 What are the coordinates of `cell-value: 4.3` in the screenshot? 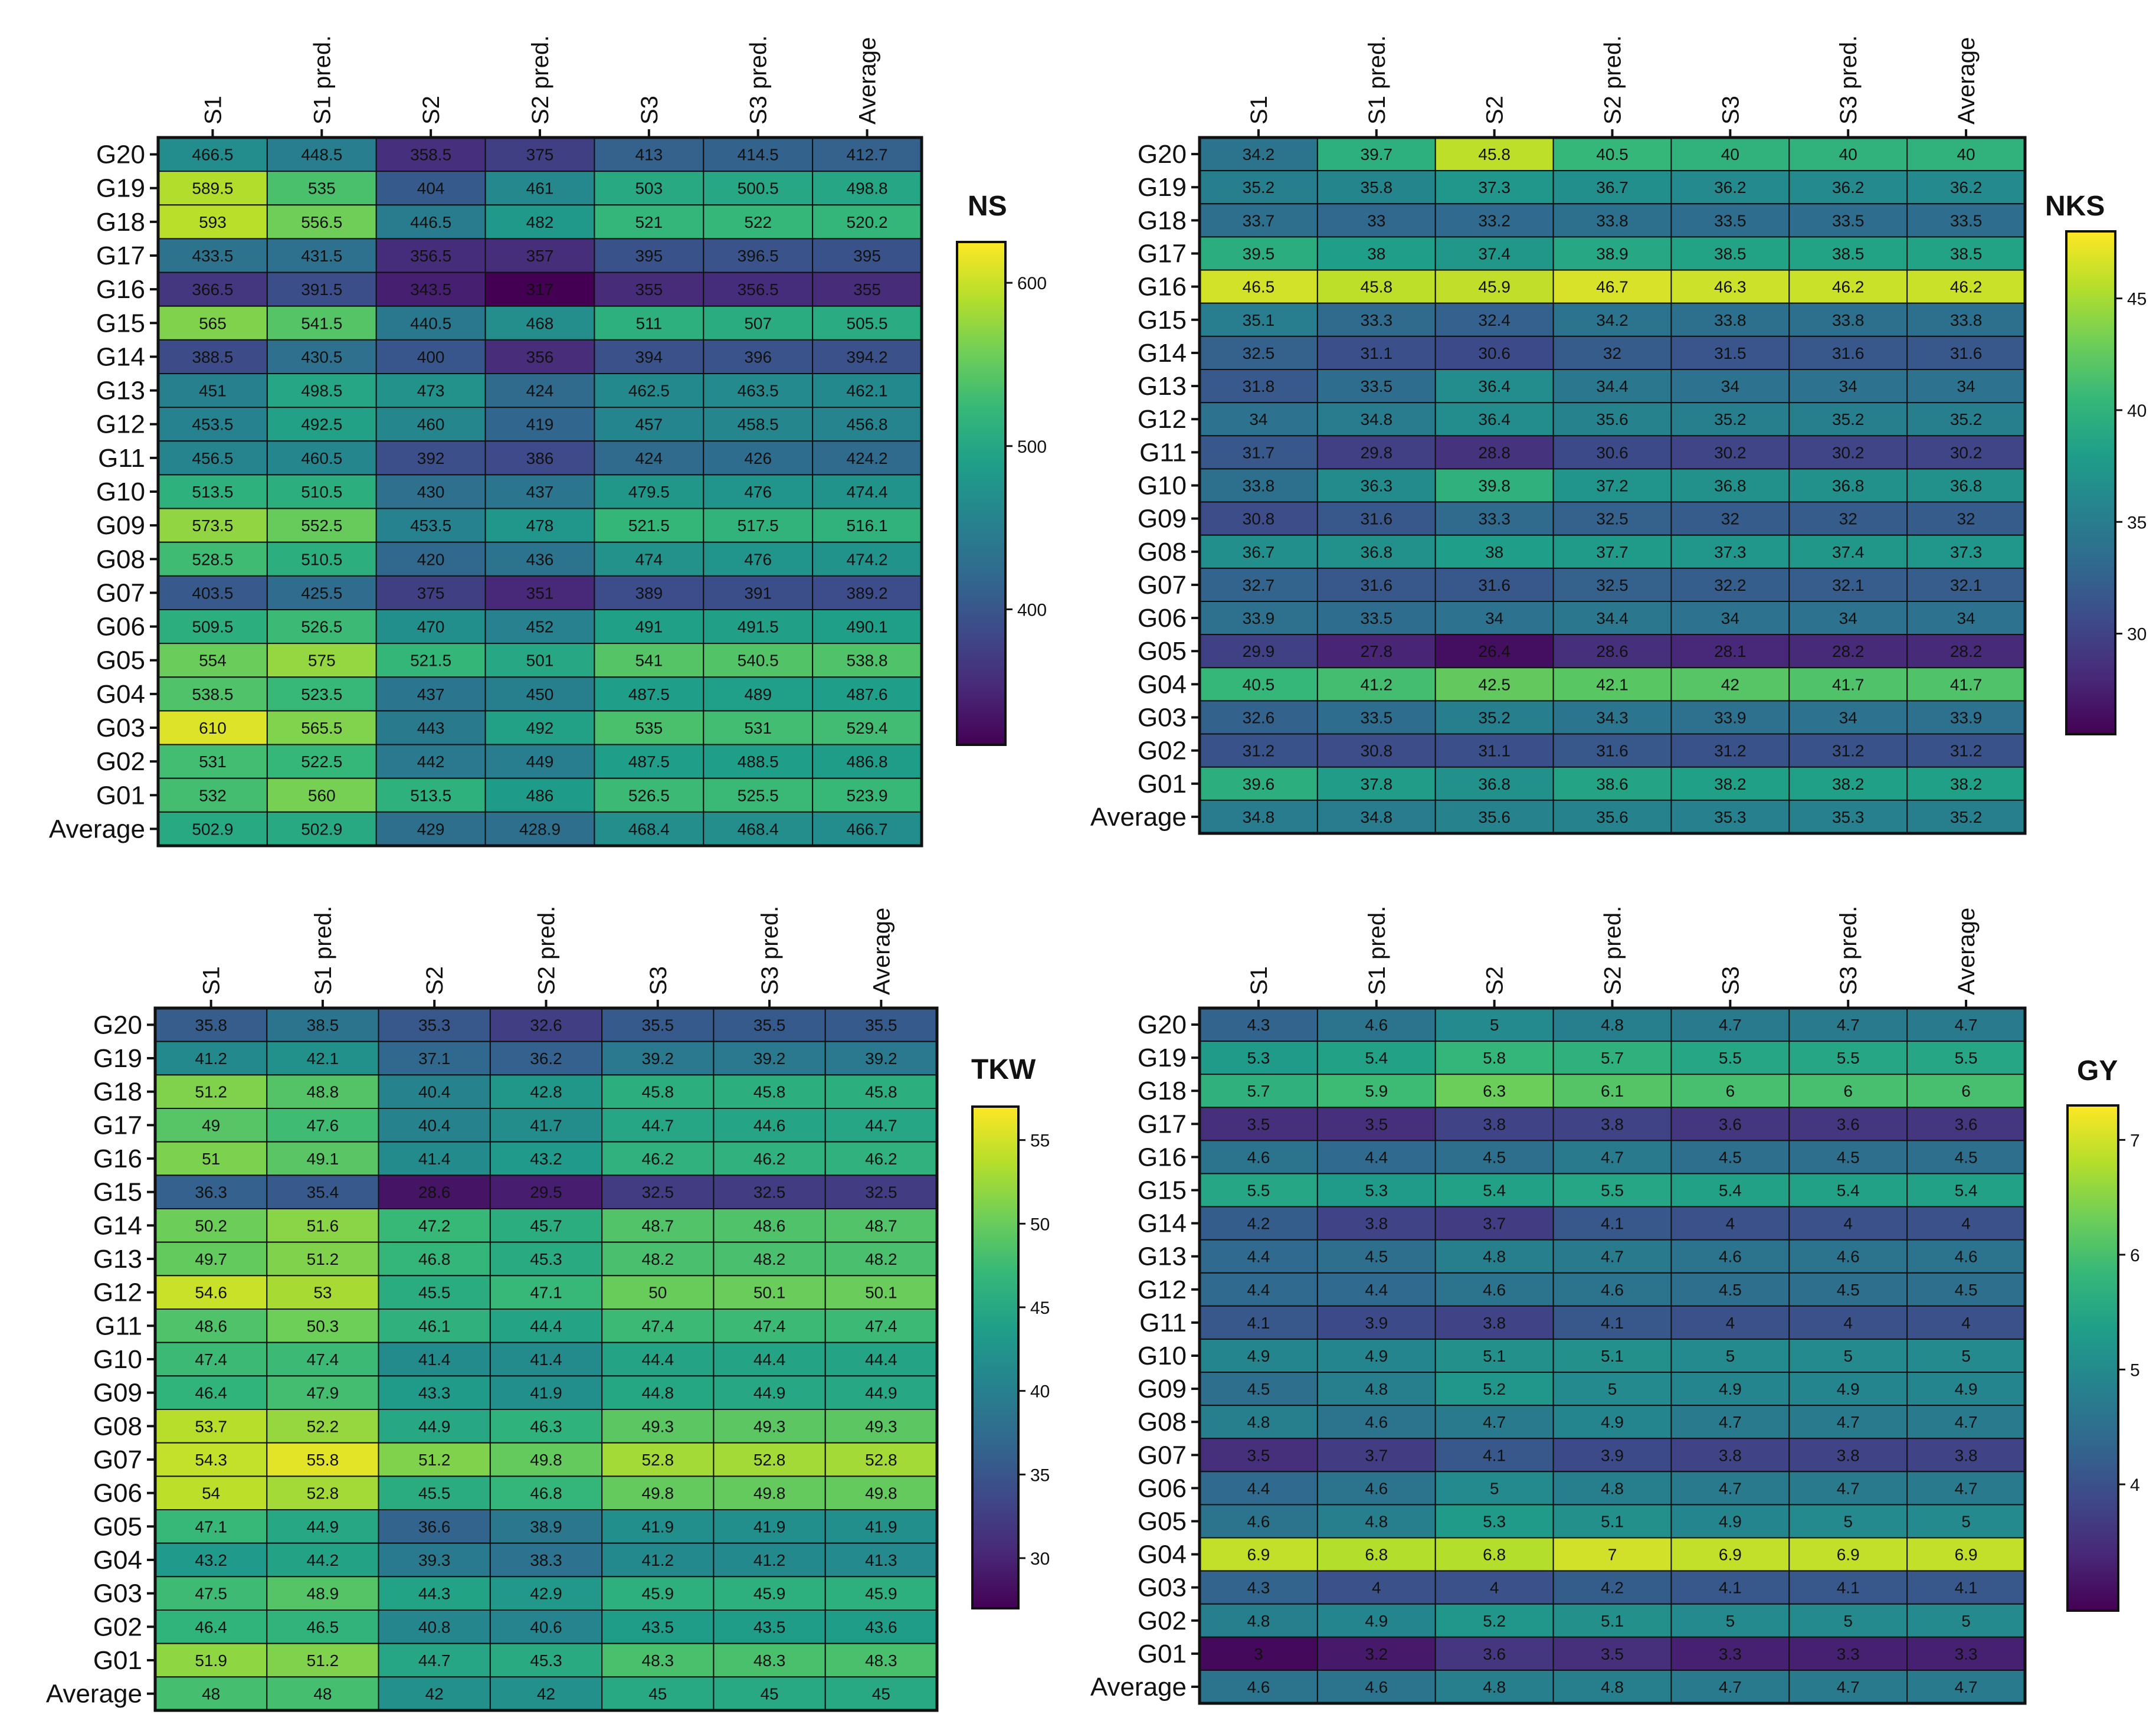 It's located at (1258, 1588).